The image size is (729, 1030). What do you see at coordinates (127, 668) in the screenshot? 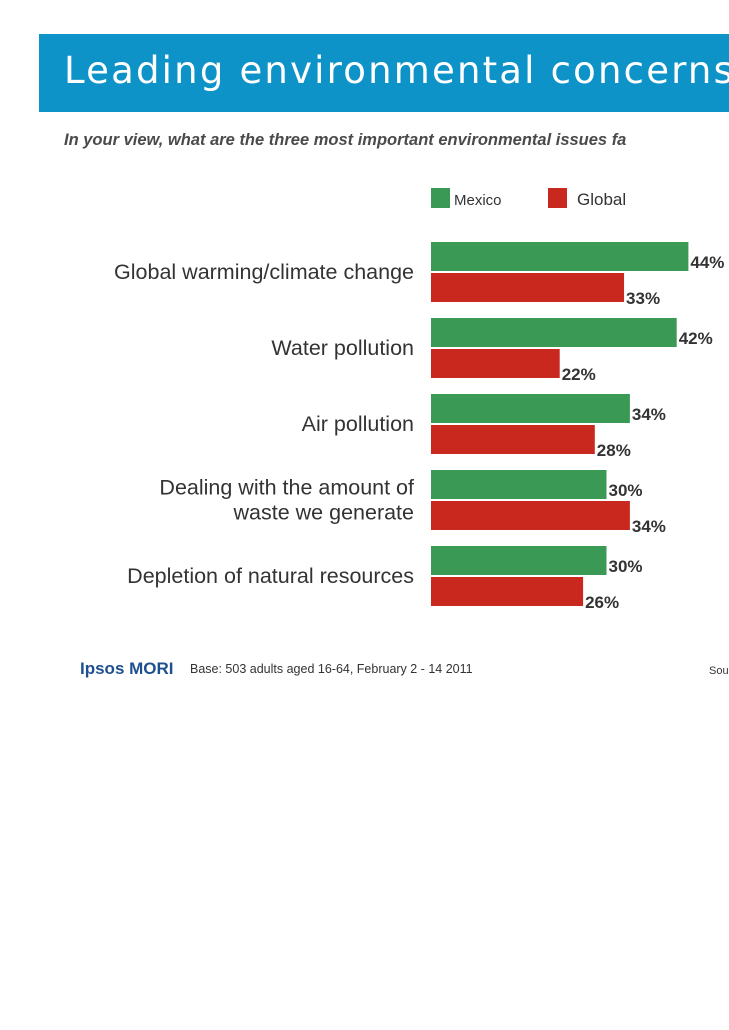
I see `ipsos-mori-logo: Ipsos MORI` at bounding box center [127, 668].